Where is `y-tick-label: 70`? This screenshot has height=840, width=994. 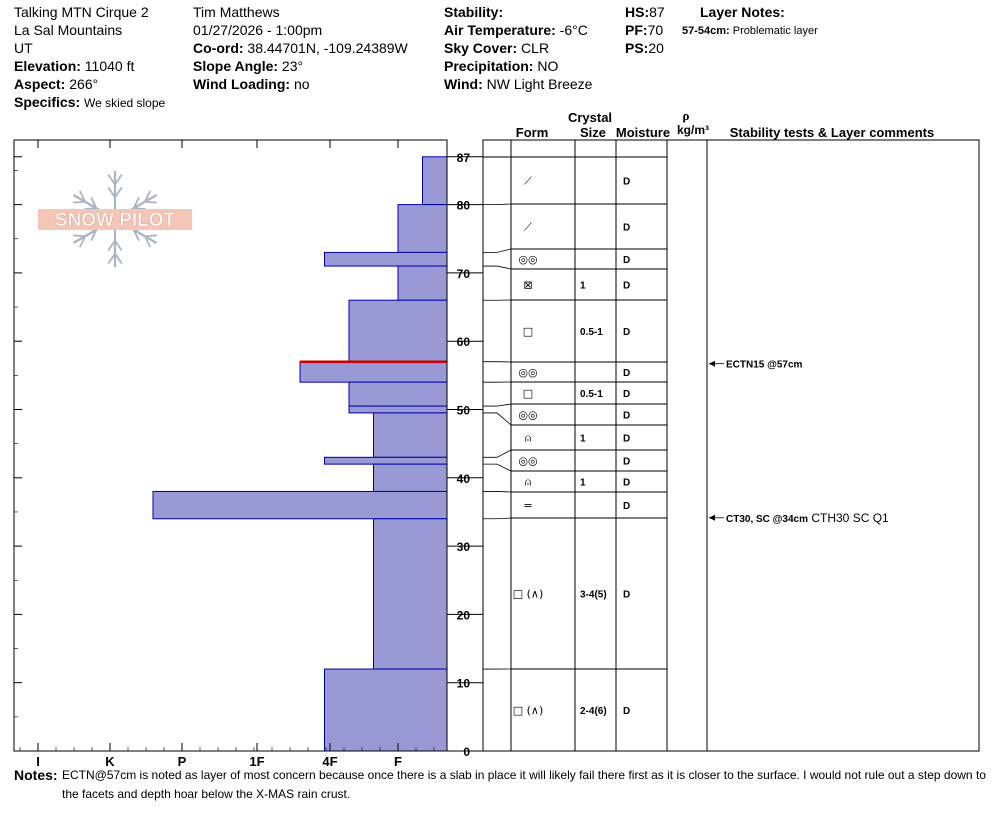
y-tick-label: 70 is located at coordinates (464, 274).